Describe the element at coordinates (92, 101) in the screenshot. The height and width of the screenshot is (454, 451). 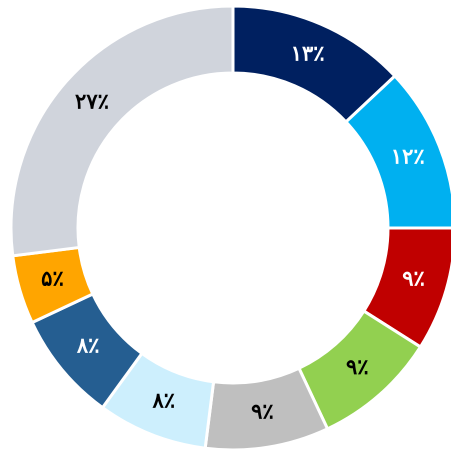
I see `data-label: ۲۷٪` at that location.